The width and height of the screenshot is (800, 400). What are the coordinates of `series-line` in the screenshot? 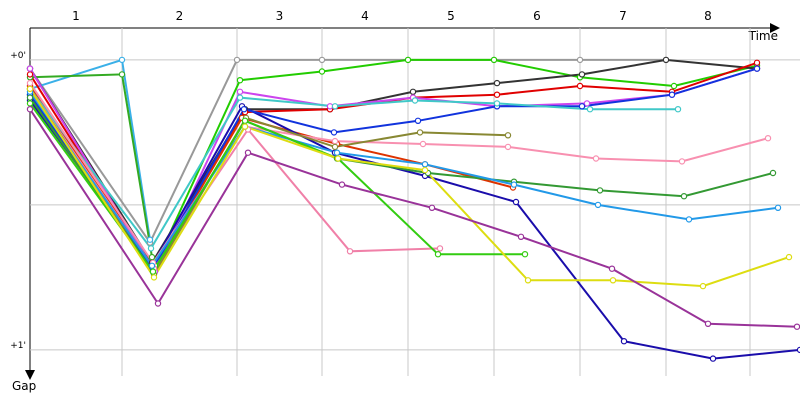 It's located at (90, 149).